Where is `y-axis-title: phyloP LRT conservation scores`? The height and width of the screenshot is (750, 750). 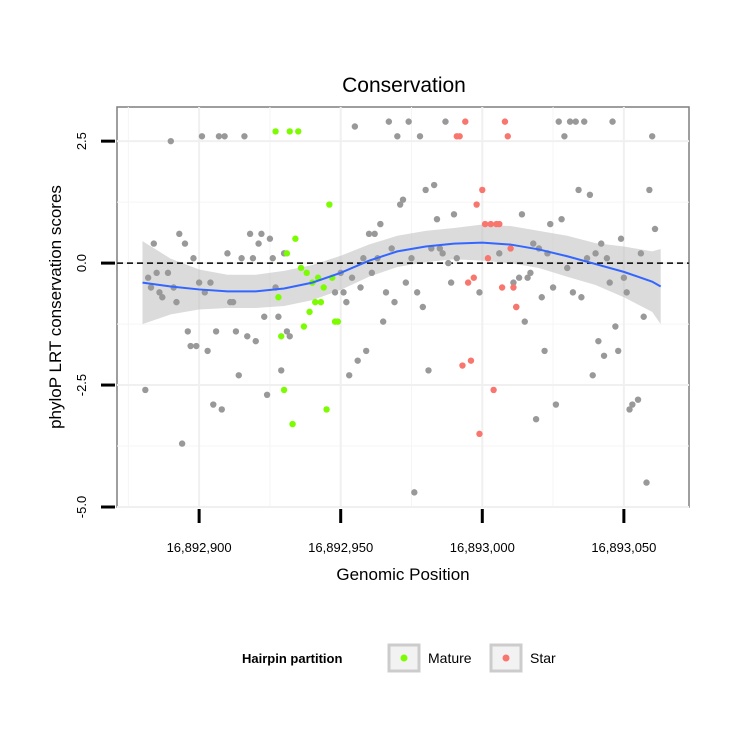
y-axis-title: phyloP LRT conservation scores is located at coordinates (55, 307).